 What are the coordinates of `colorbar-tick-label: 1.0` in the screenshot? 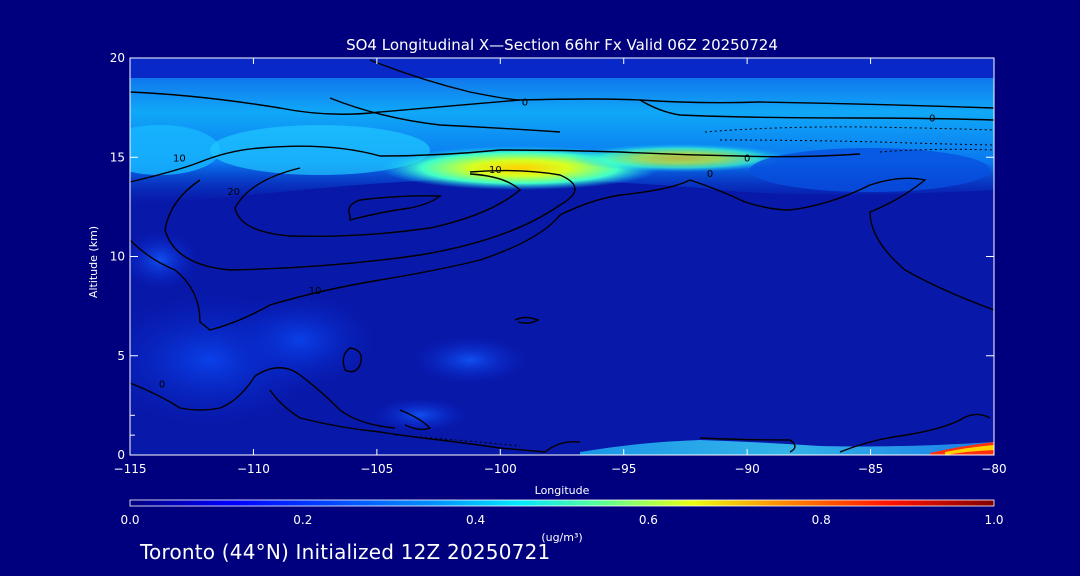 It's located at (993, 520).